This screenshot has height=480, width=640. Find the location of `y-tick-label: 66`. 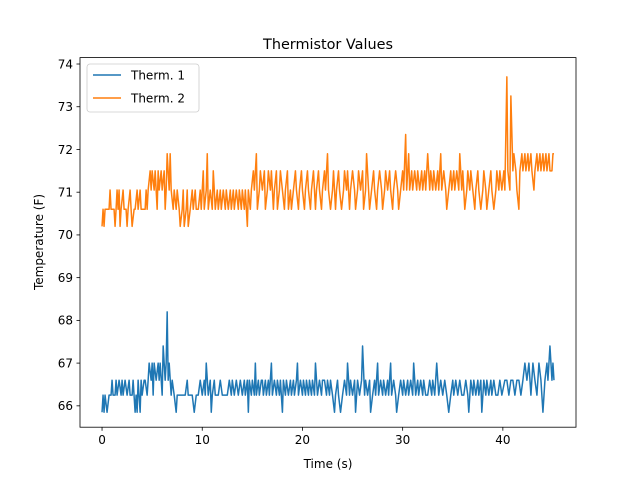

y-tick-label: 66 is located at coordinates (65, 406).